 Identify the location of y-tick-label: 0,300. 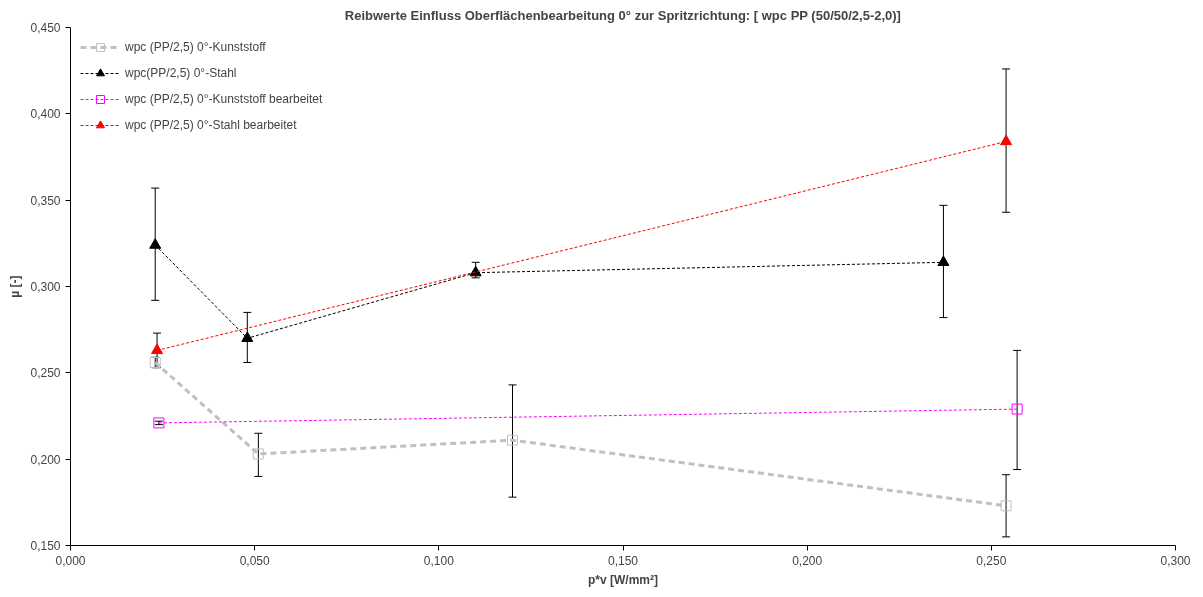
(45, 287).